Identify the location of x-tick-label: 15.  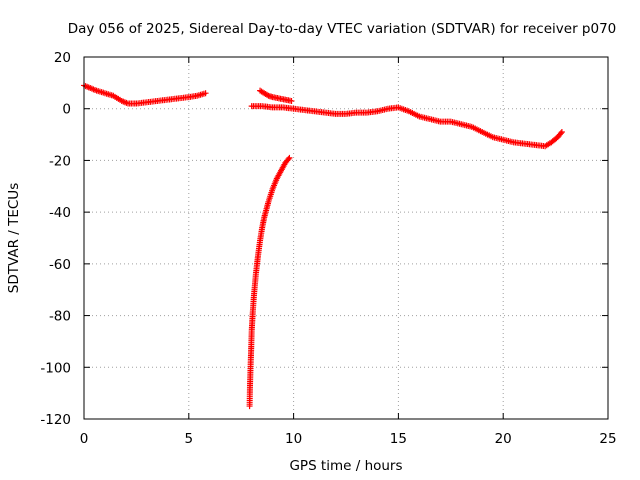
(398, 439).